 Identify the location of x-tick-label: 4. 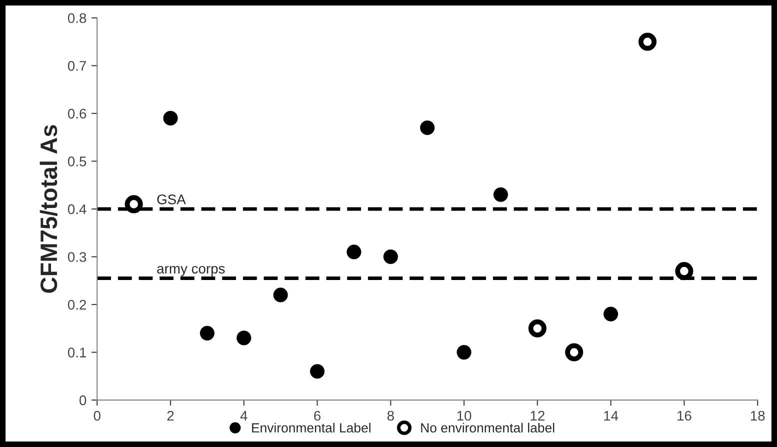
(244, 415).